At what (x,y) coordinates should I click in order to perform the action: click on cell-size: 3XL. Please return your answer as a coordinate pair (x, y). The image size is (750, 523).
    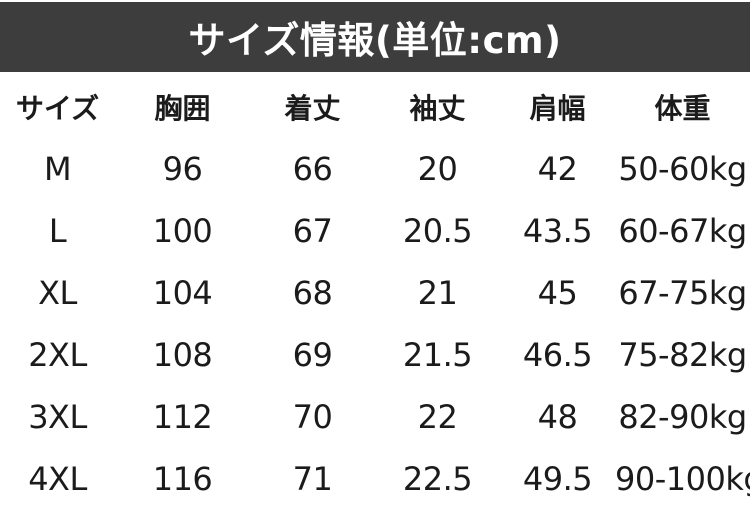
    Looking at the image, I should click on (57, 417).